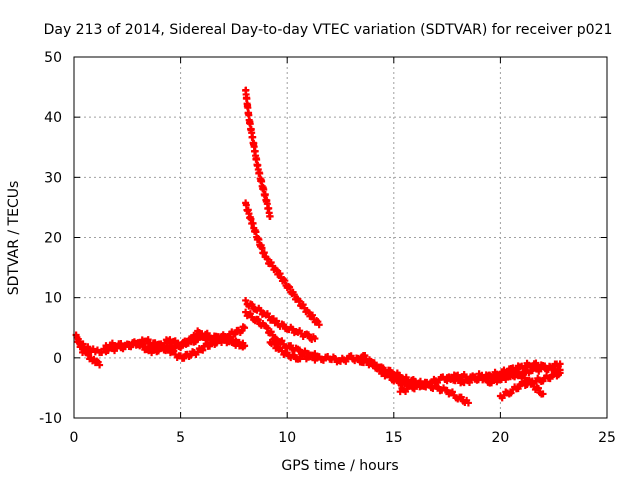 The width and height of the screenshot is (640, 480). What do you see at coordinates (607, 438) in the screenshot?
I see `x-tick-label: 25` at bounding box center [607, 438].